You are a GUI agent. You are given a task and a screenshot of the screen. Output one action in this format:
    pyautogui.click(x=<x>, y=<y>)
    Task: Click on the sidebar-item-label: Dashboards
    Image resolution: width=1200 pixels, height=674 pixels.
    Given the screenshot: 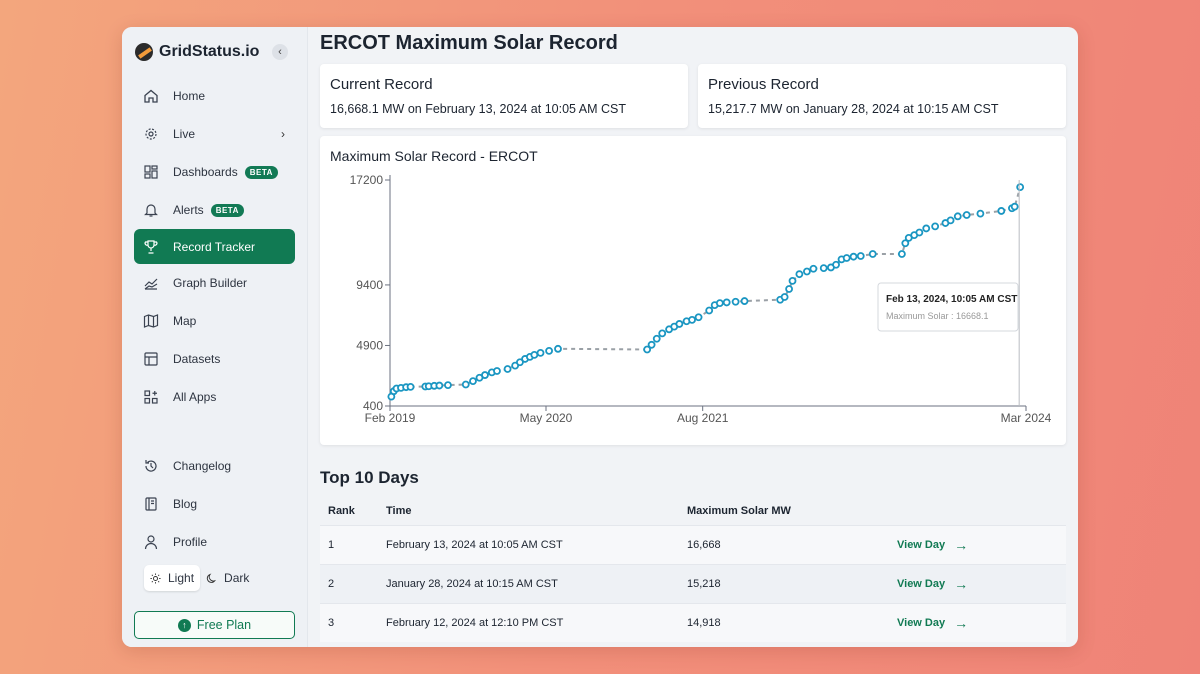 What is the action you would take?
    pyautogui.click(x=205, y=172)
    